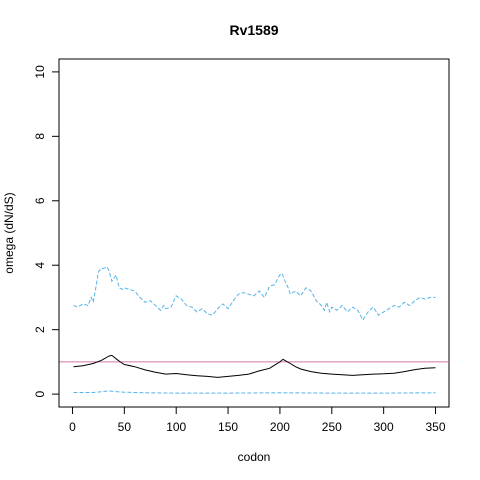 The image size is (480, 480). Describe the element at coordinates (46, 231) in the screenshot. I see `y-axis: 0 2 4 6 8 10` at that location.